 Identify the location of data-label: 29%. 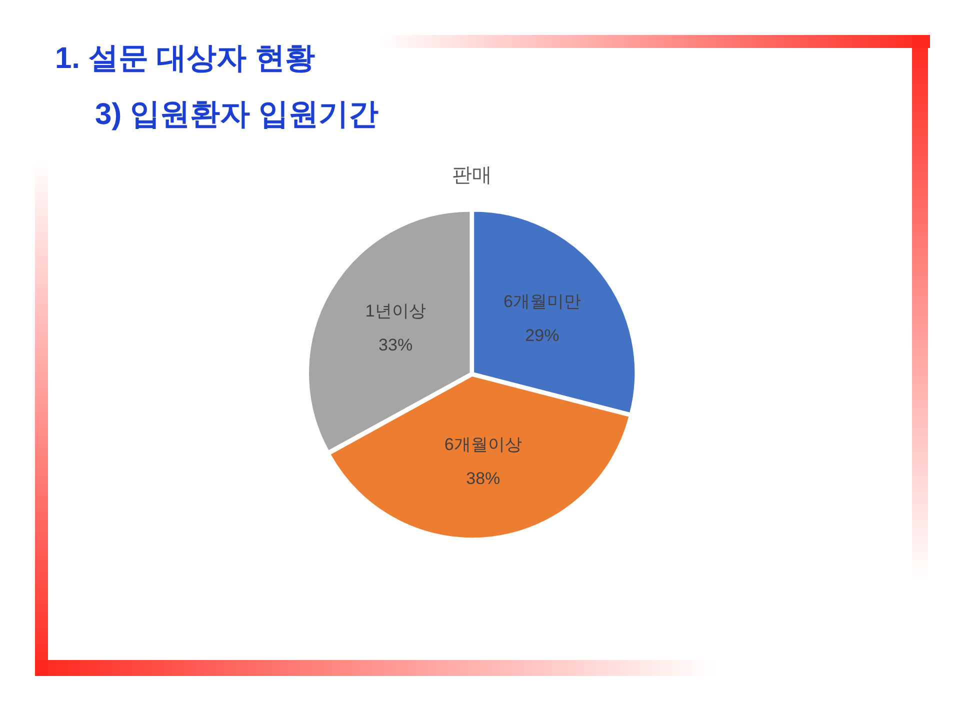
(542, 336).